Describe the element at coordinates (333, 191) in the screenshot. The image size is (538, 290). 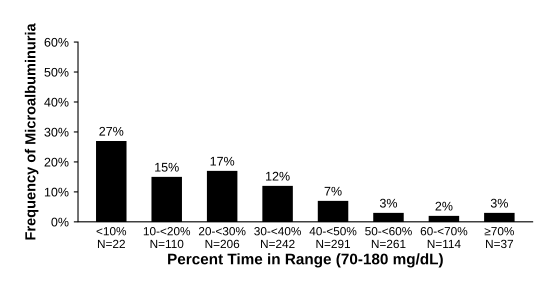
I see `data-label: 7%` at that location.